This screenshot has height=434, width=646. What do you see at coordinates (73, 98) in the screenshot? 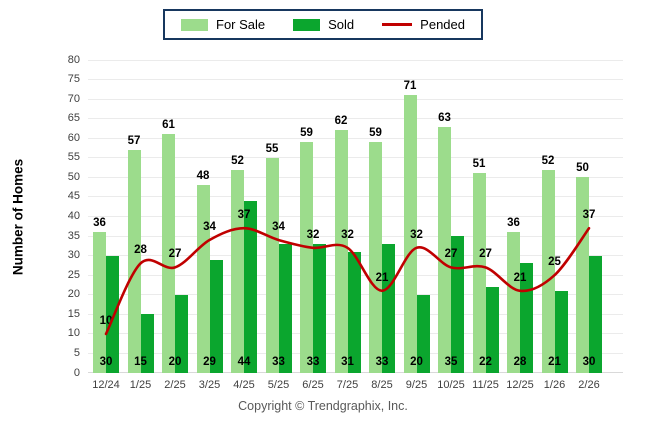
I see `y-axis-tick-label: 70` at bounding box center [73, 98].